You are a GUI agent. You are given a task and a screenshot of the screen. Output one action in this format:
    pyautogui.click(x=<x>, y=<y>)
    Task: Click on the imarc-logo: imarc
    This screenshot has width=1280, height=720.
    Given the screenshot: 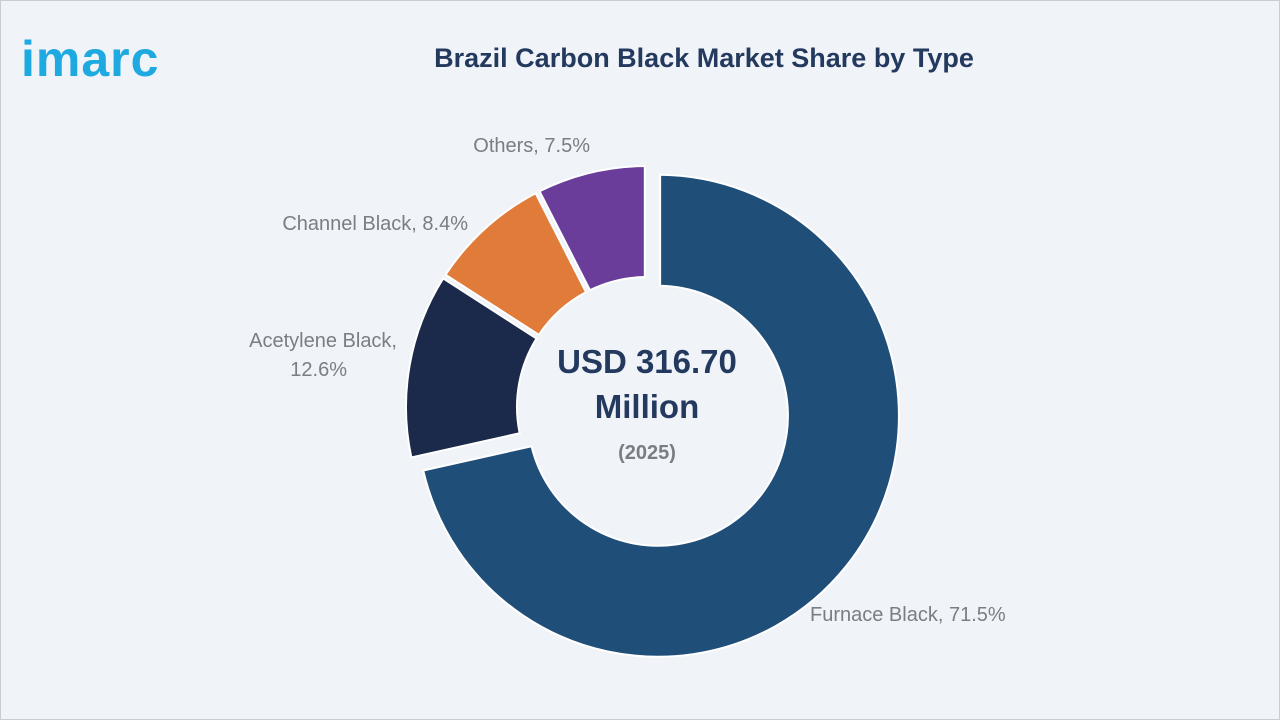 What is the action you would take?
    pyautogui.click(x=90, y=59)
    